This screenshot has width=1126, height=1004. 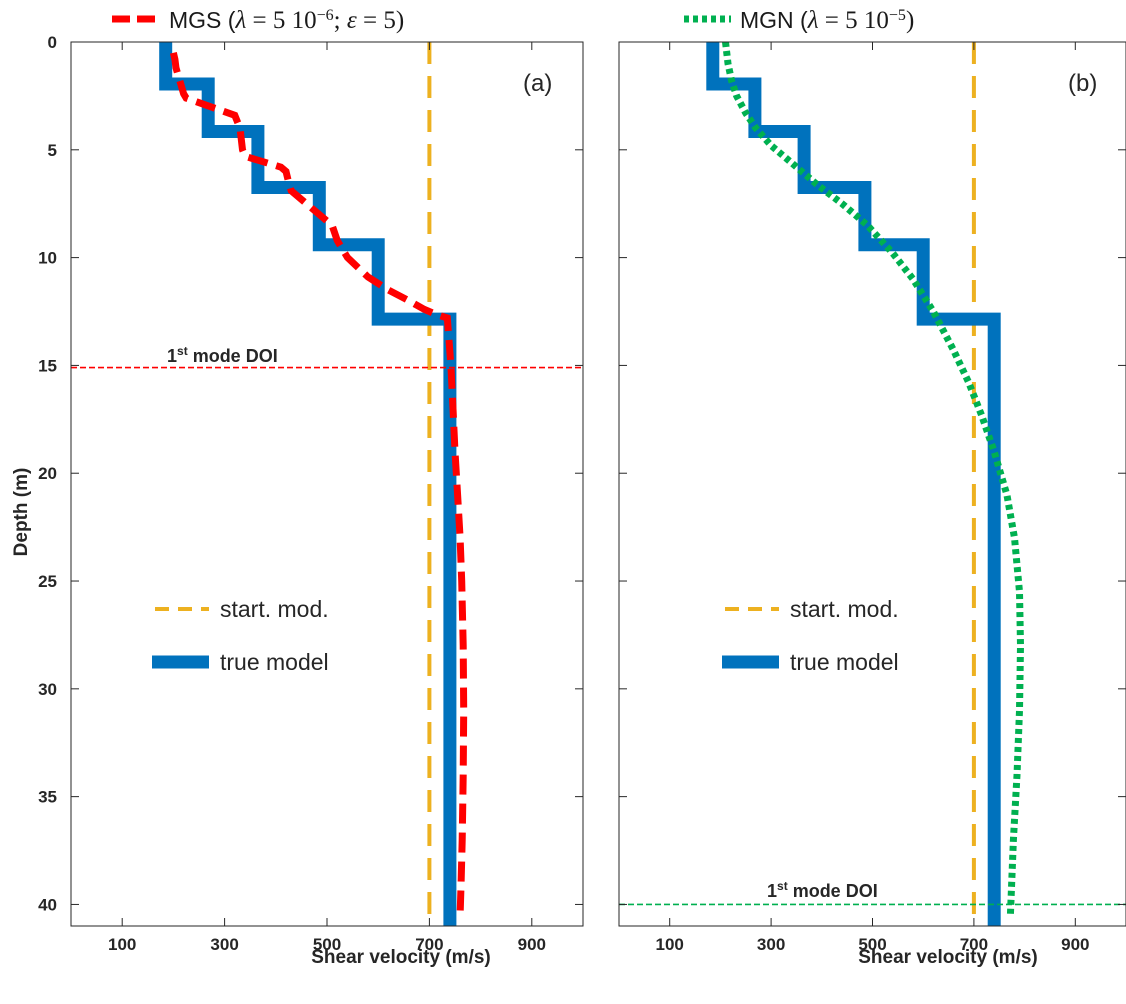 I want to click on panel-a-y-tick-label: 40, so click(x=47, y=904).